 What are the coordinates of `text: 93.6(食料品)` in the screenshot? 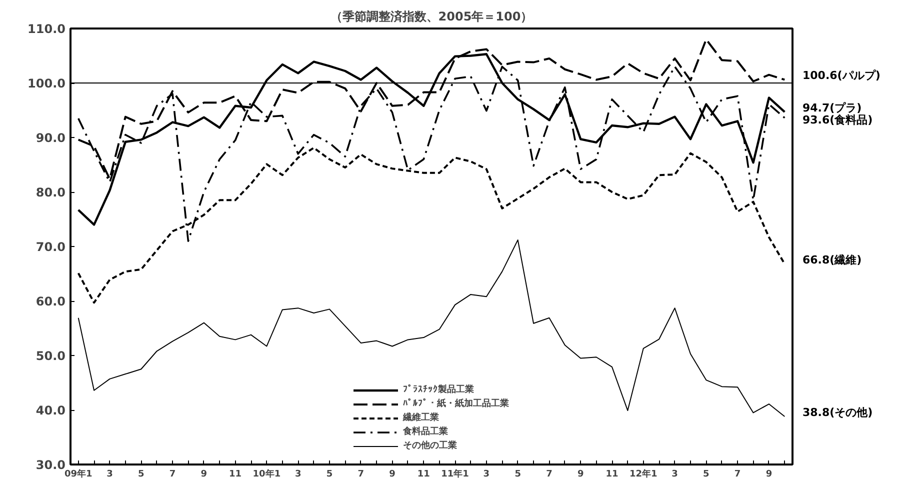 It's located at (837, 119).